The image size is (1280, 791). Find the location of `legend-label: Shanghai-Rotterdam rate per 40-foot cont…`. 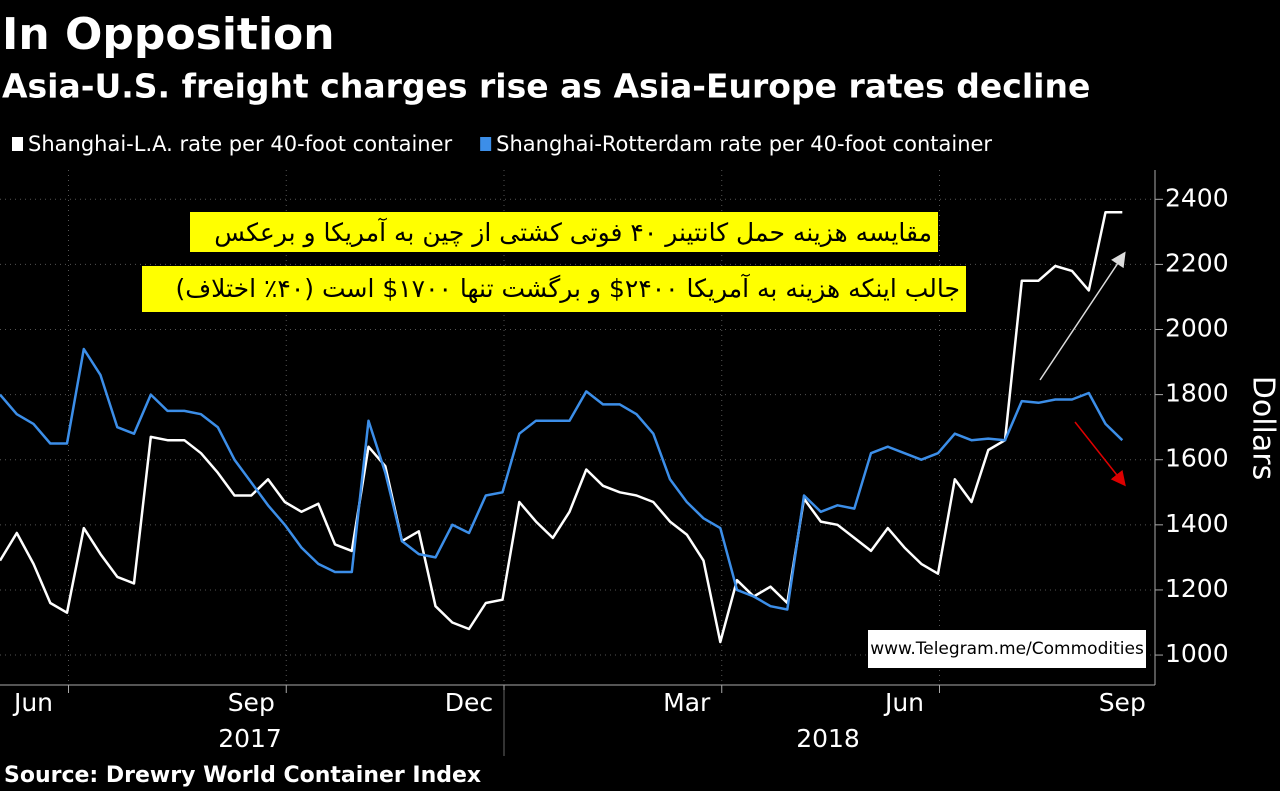

legend-label: Shanghai-Rotterdam rate per 40-foot cont… is located at coordinates (744, 144).